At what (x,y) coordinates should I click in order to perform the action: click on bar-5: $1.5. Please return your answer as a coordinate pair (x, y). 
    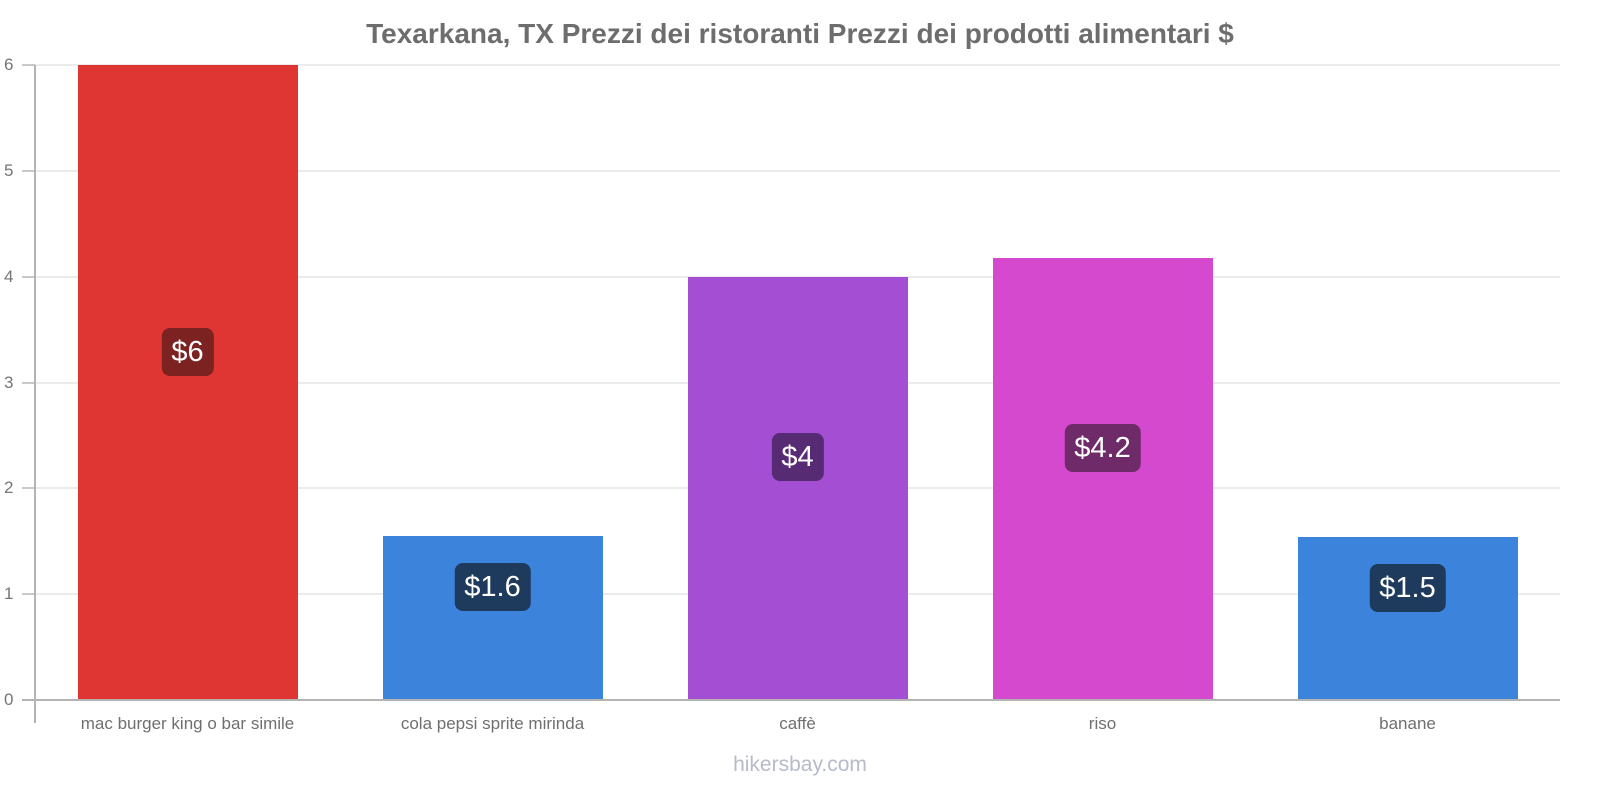
    Looking at the image, I should click on (1407, 618).